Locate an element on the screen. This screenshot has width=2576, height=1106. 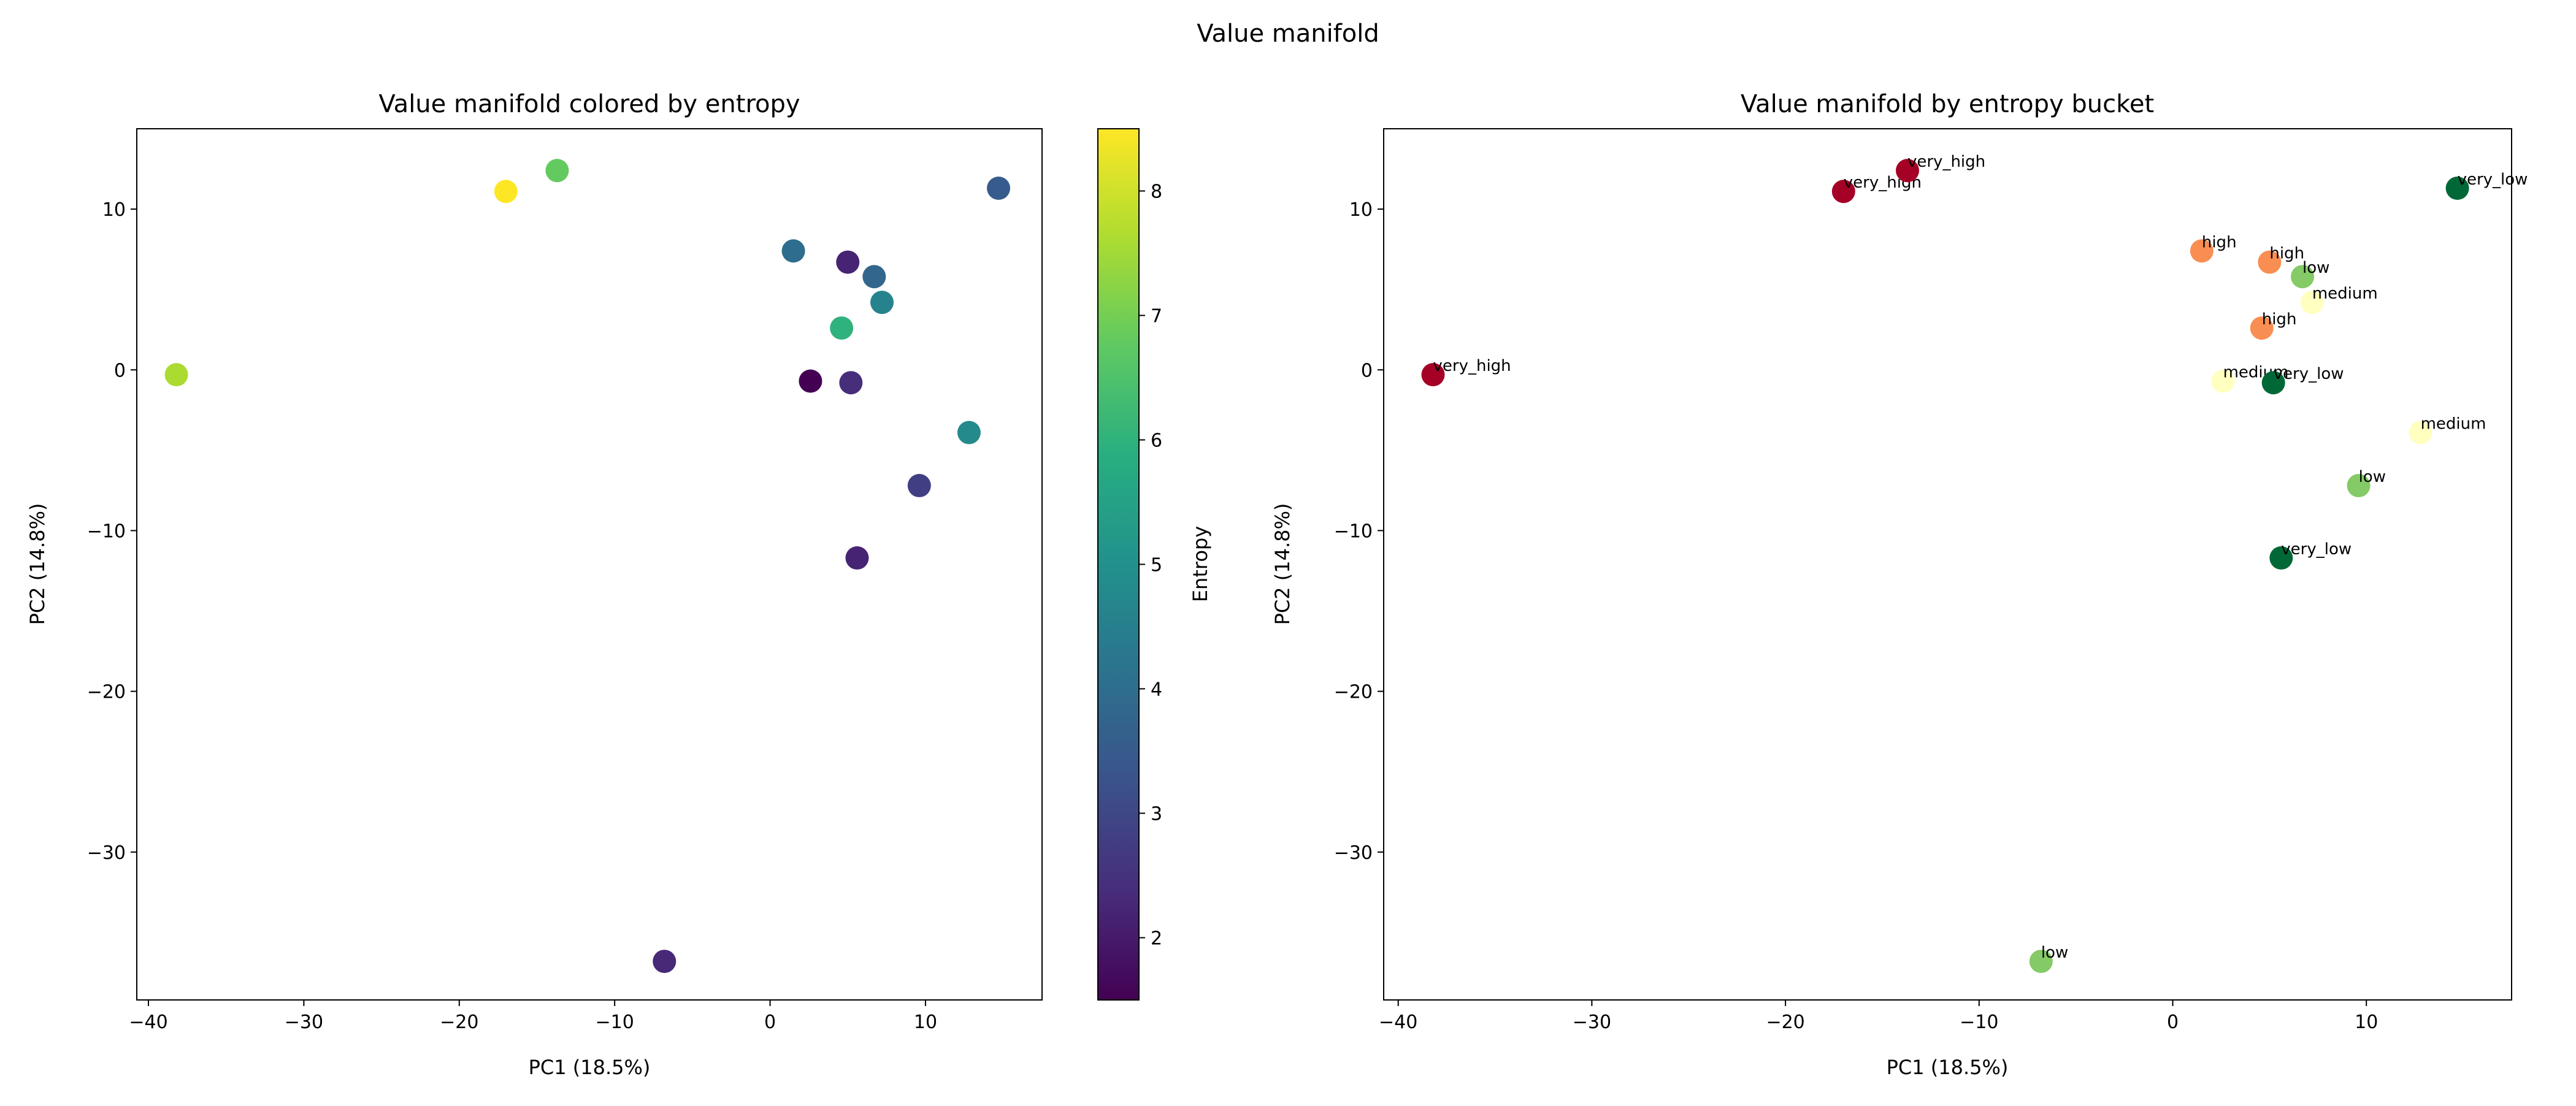
left-chart-title: Value manifold colored by entropy is located at coordinates (589, 104).